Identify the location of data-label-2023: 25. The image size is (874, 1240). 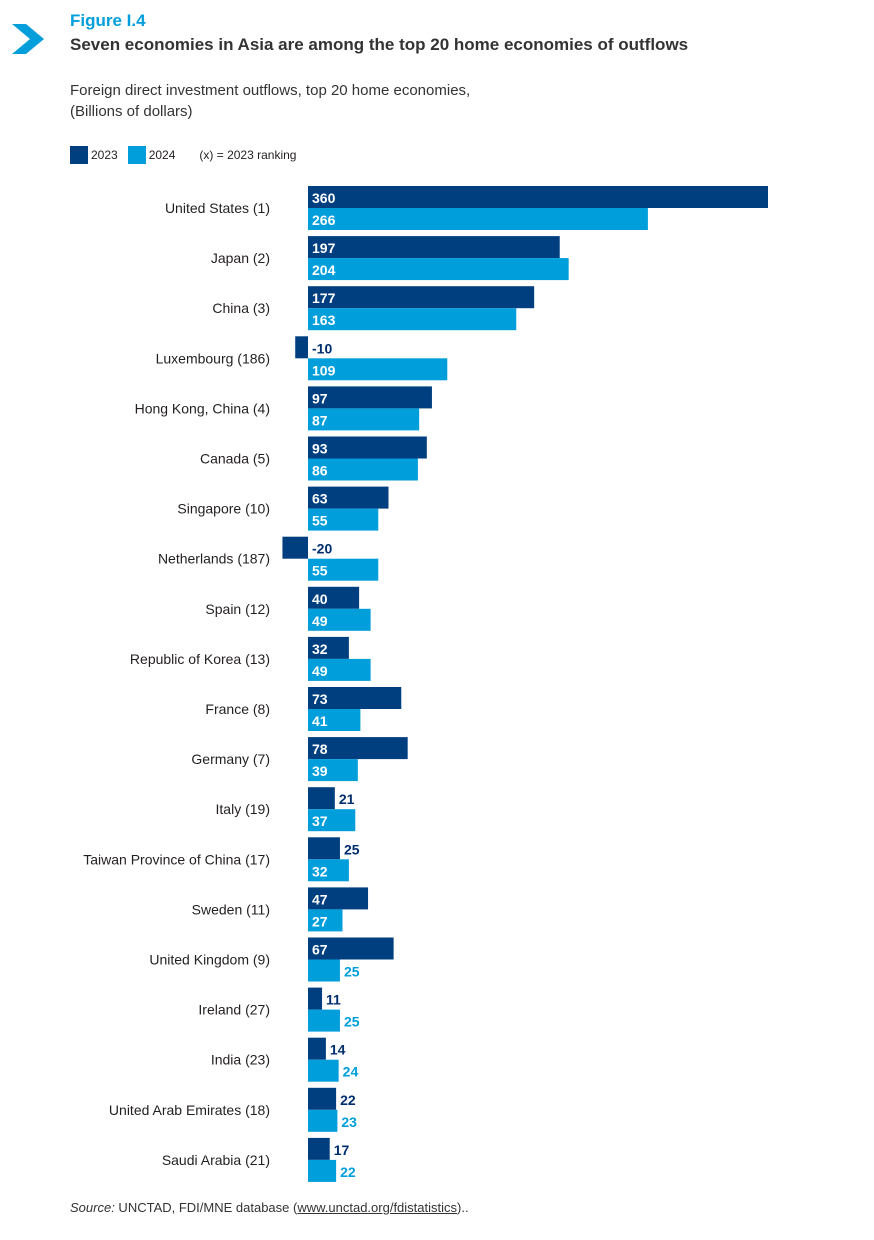
(352, 849).